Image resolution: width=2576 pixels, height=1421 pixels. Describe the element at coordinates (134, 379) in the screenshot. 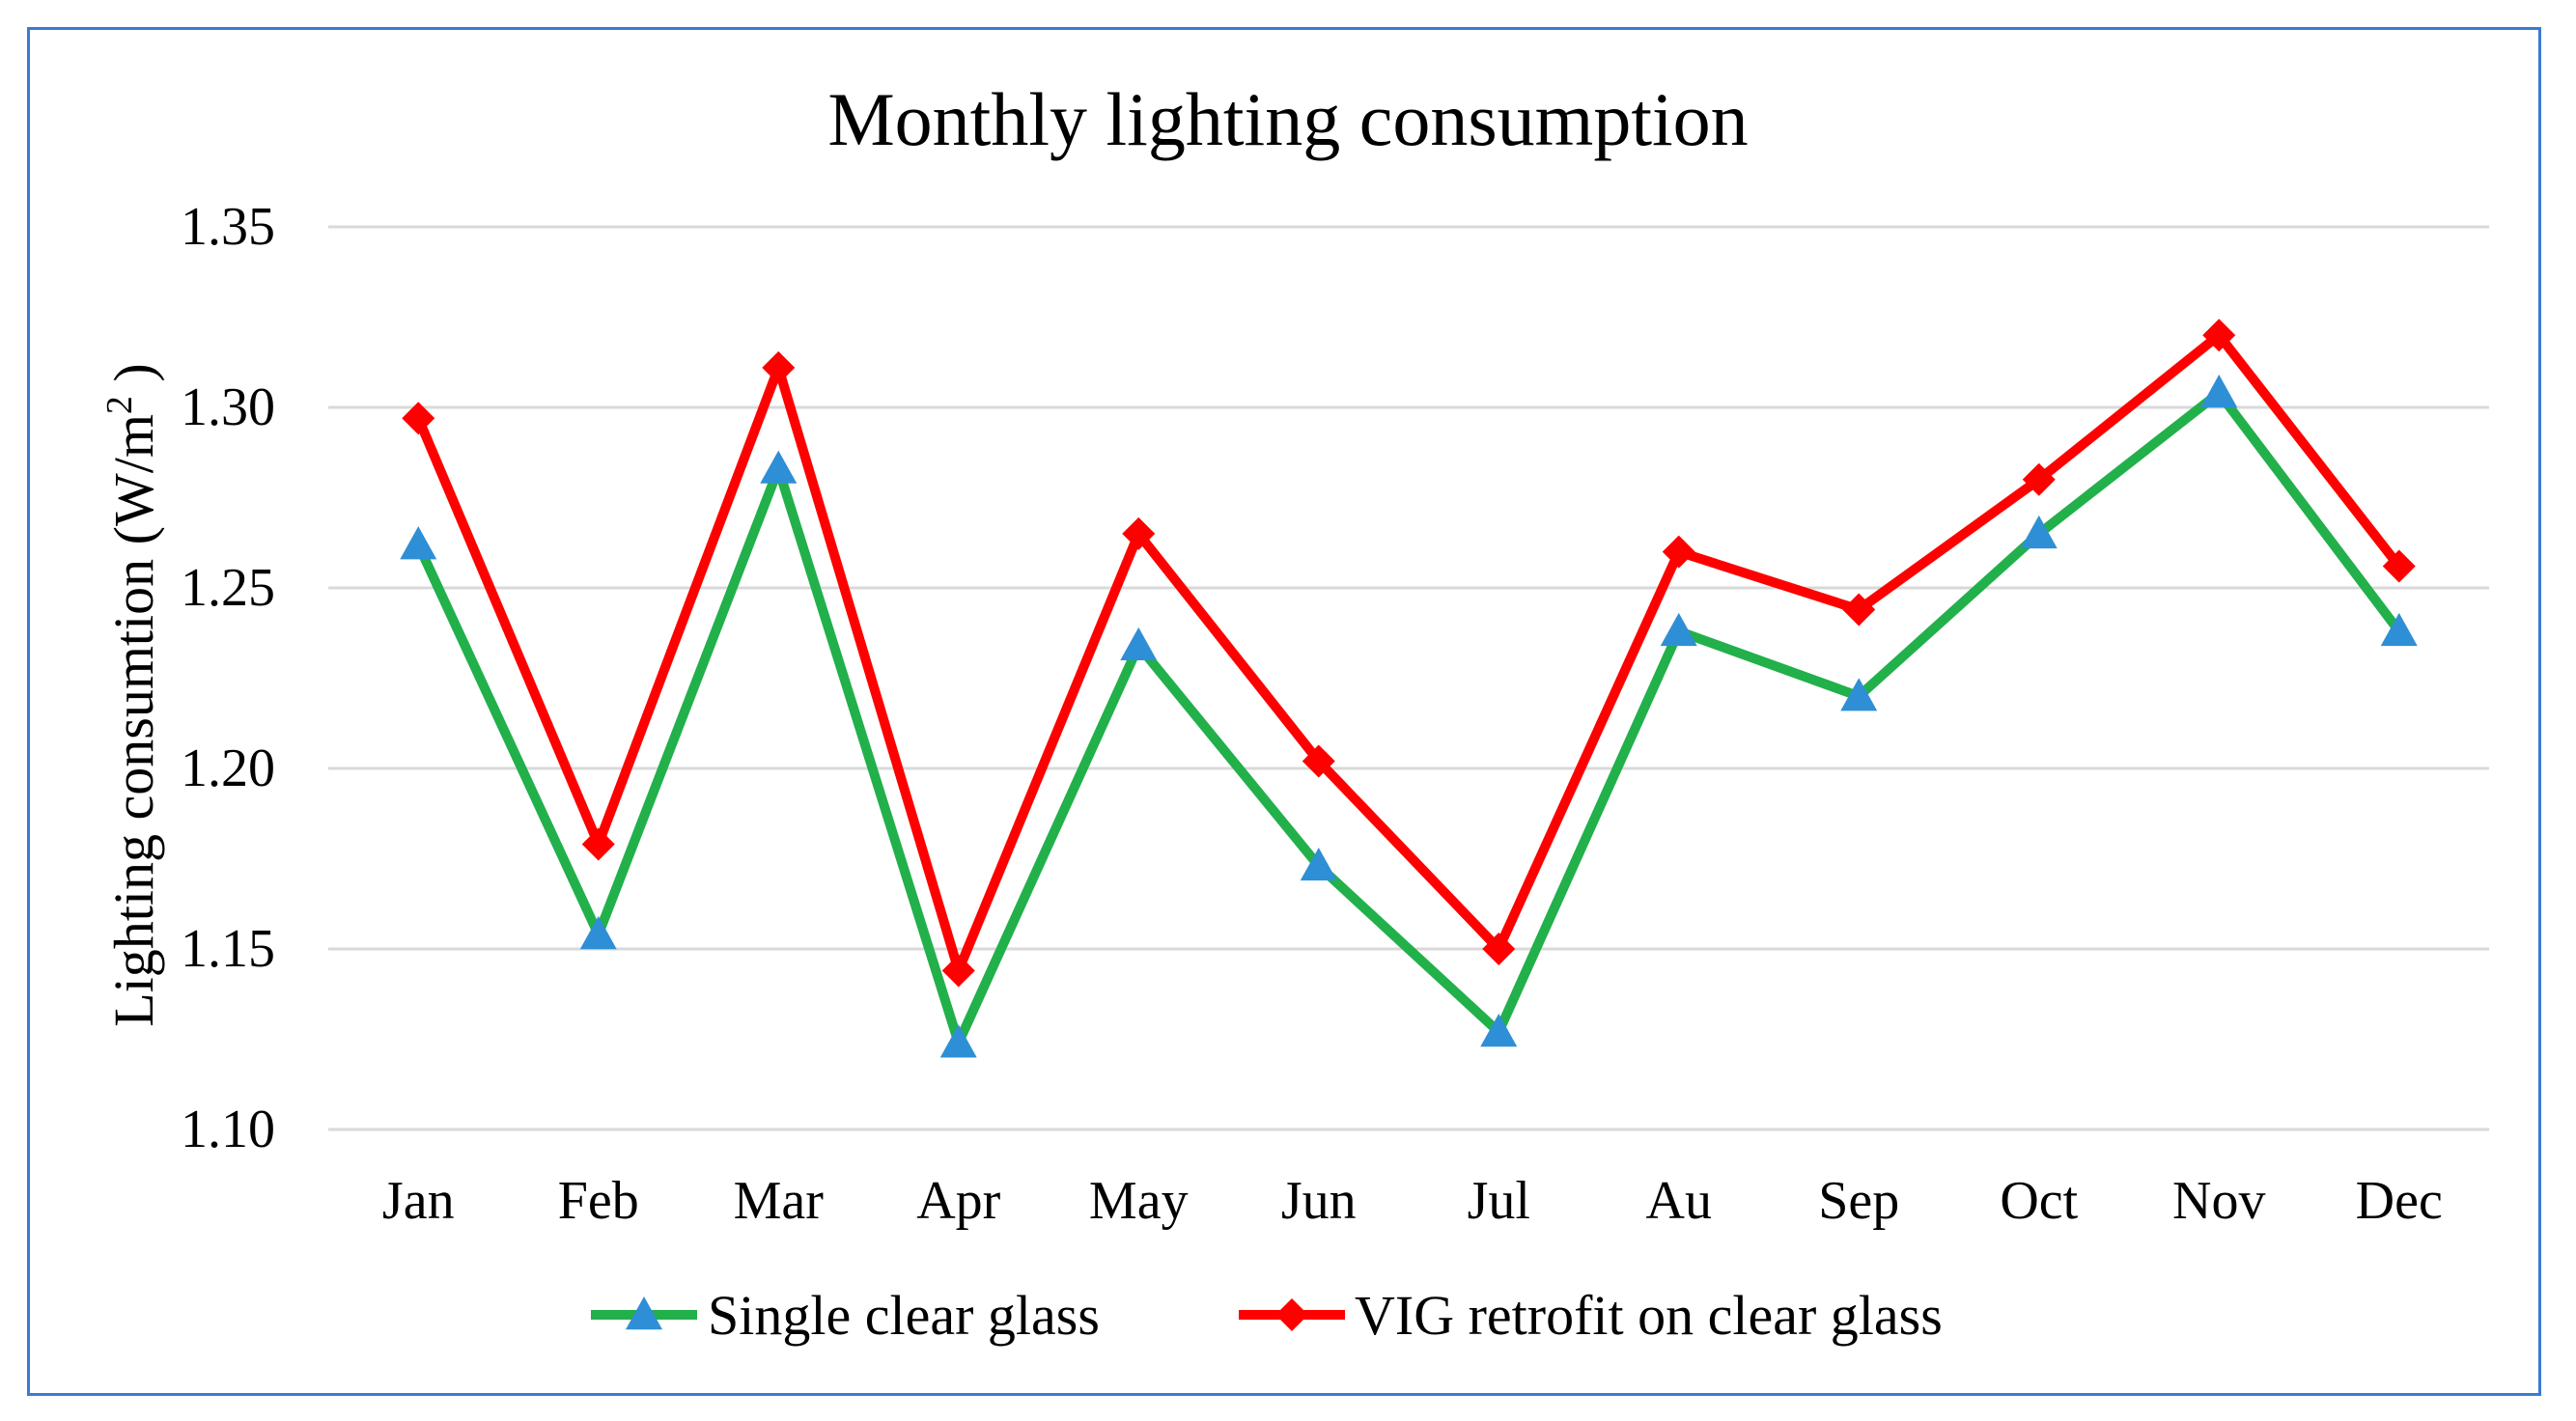

I see `y-axis-label-close: )` at that location.